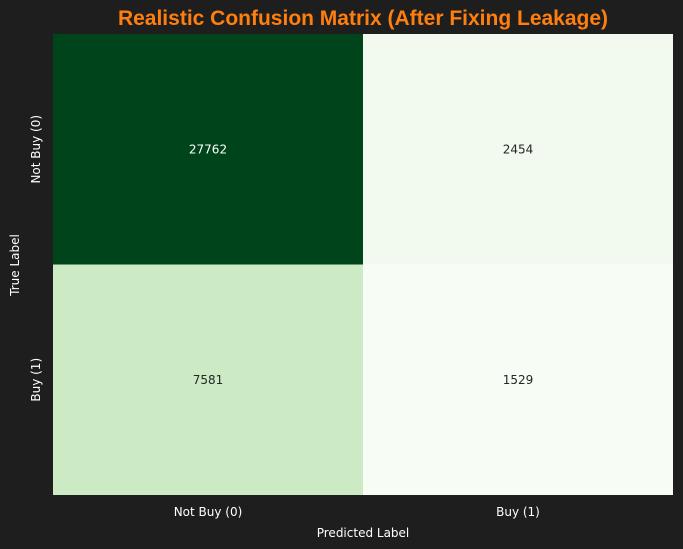 Image resolution: width=683 pixels, height=549 pixels. What do you see at coordinates (36, 380) in the screenshot?
I see `y-tick-label-1: Buy (1)` at bounding box center [36, 380].